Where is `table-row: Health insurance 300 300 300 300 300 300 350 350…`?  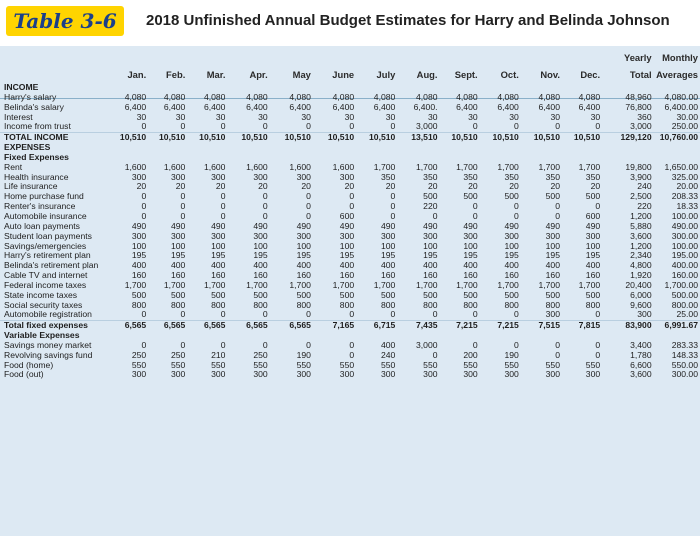 table-row: Health insurance 300 300 300 300 300 300 350 350… is located at coordinates (350, 178).